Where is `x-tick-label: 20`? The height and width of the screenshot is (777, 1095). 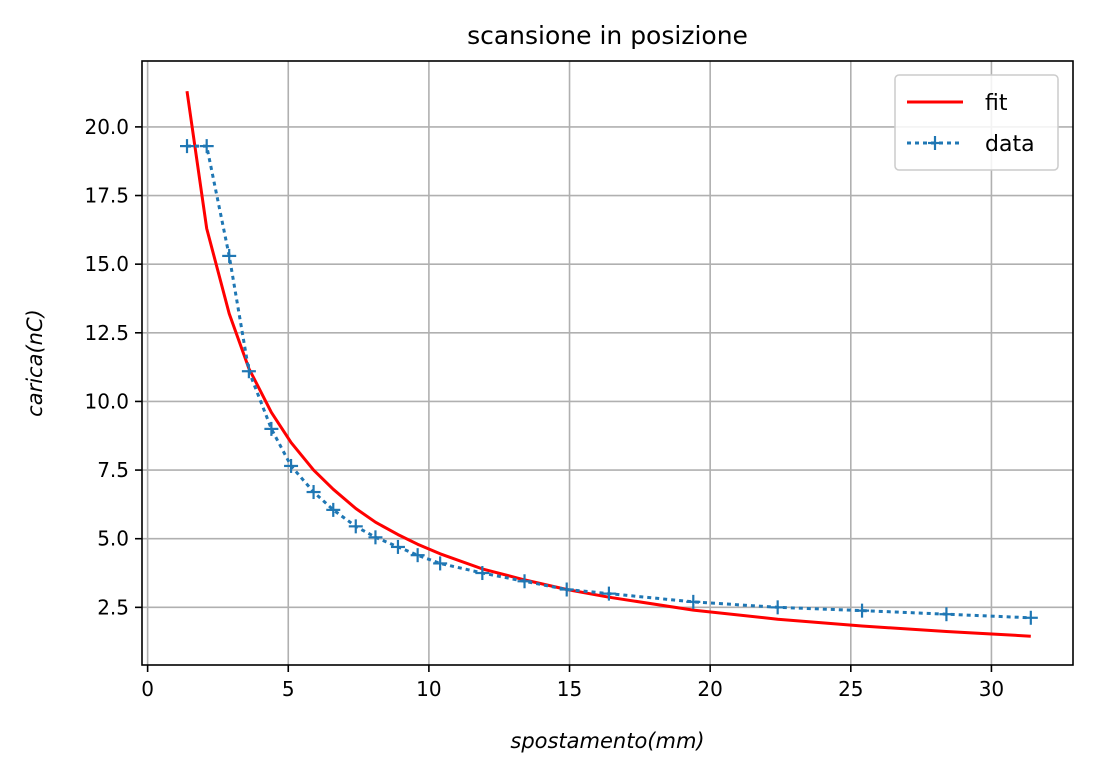
x-tick-label: 20 is located at coordinates (709, 689).